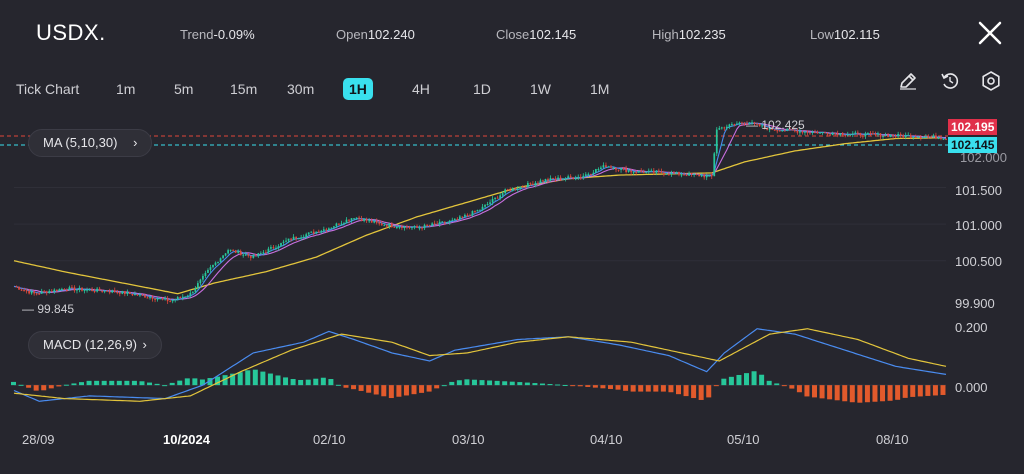  What do you see at coordinates (184, 89) in the screenshot?
I see `timeframe-5m: 5m` at bounding box center [184, 89].